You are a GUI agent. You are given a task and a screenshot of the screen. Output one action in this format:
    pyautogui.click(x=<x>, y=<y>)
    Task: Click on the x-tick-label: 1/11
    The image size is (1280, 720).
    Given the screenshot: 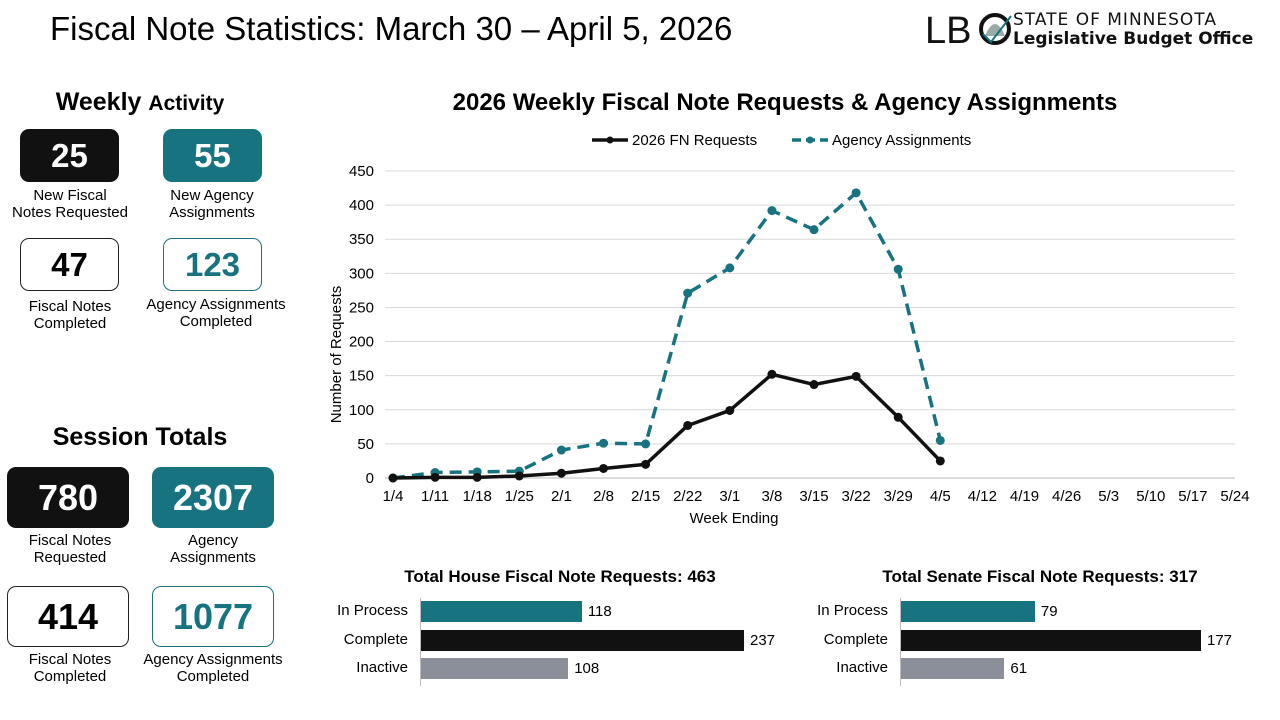 What is the action you would take?
    pyautogui.click(x=435, y=496)
    